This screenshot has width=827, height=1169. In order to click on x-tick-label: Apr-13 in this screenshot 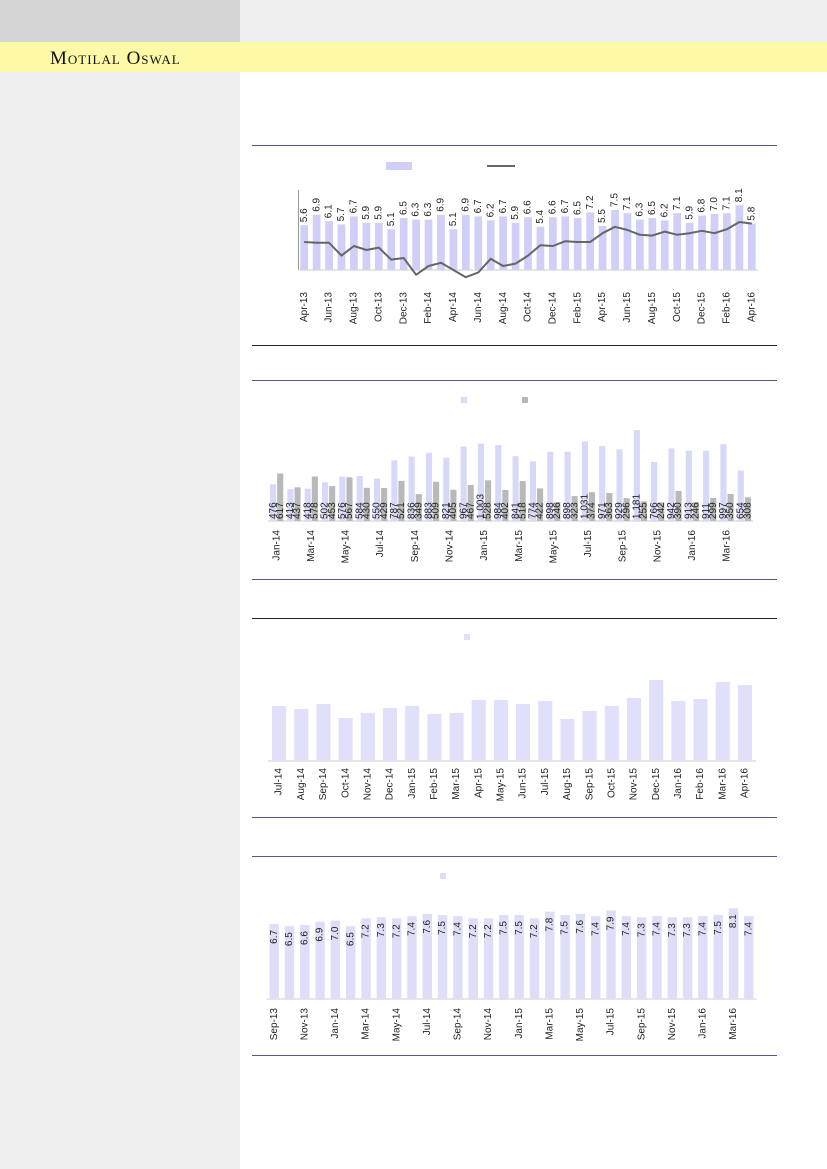, I will do `click(304, 307)`.